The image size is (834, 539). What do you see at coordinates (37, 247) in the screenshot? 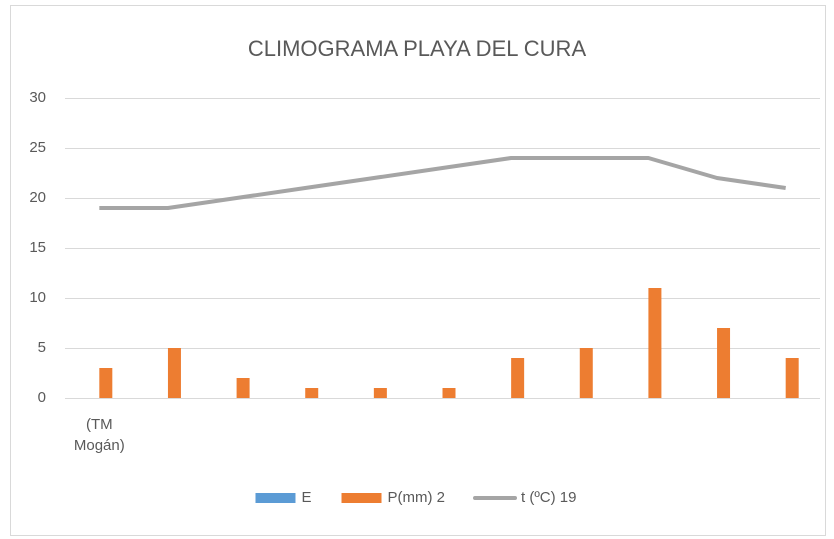
I see `y-tick-label: 15` at bounding box center [37, 247].